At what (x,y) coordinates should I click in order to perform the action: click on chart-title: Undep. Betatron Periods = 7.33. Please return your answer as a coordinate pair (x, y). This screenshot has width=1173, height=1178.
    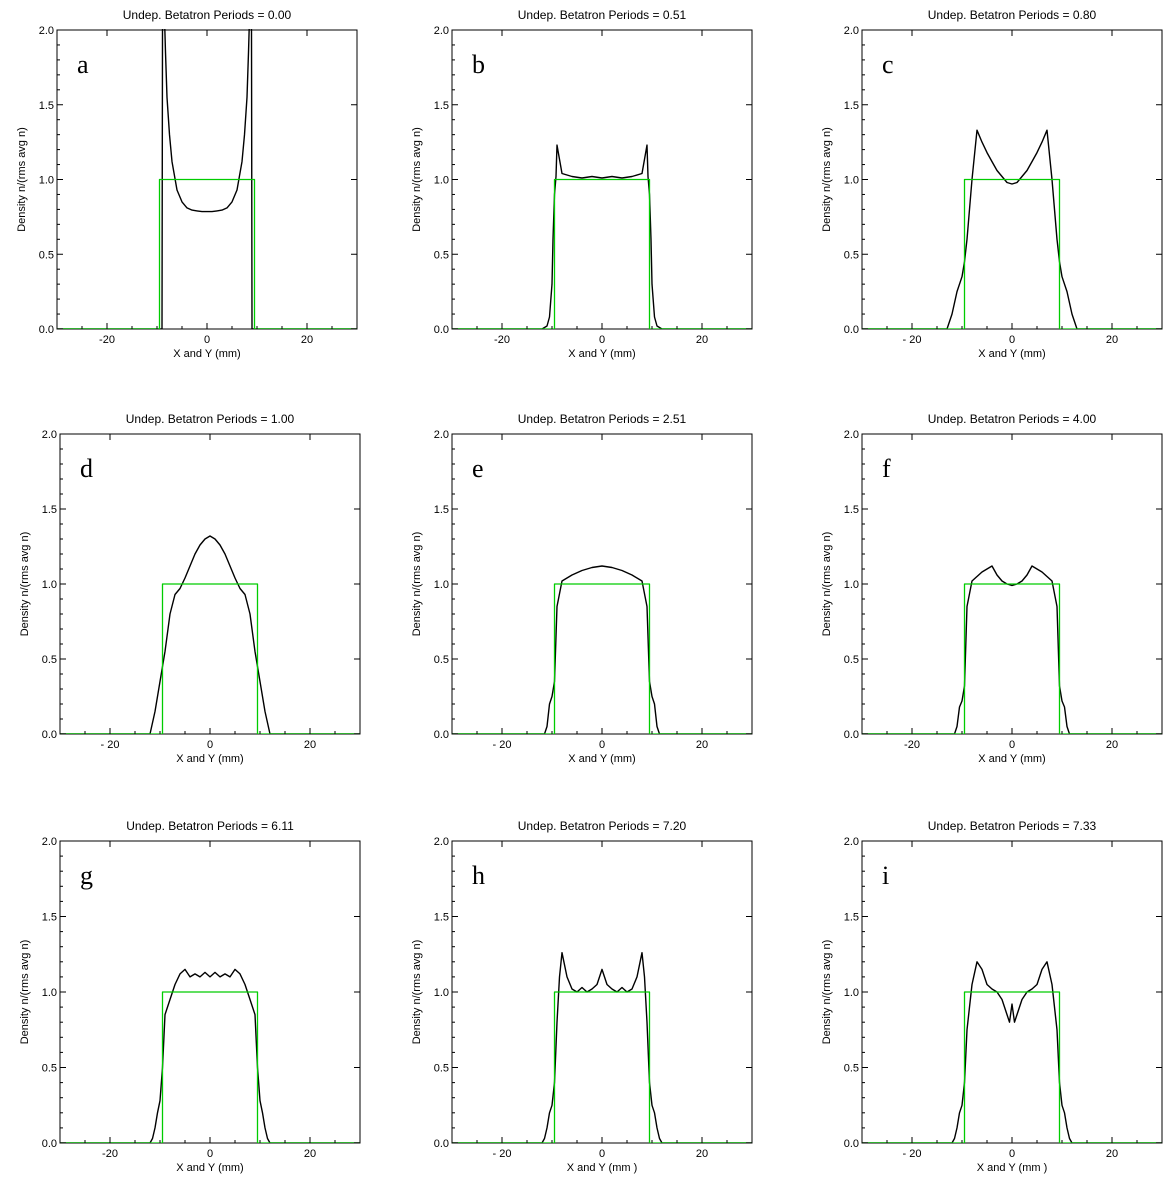
    Looking at the image, I should click on (1012, 826).